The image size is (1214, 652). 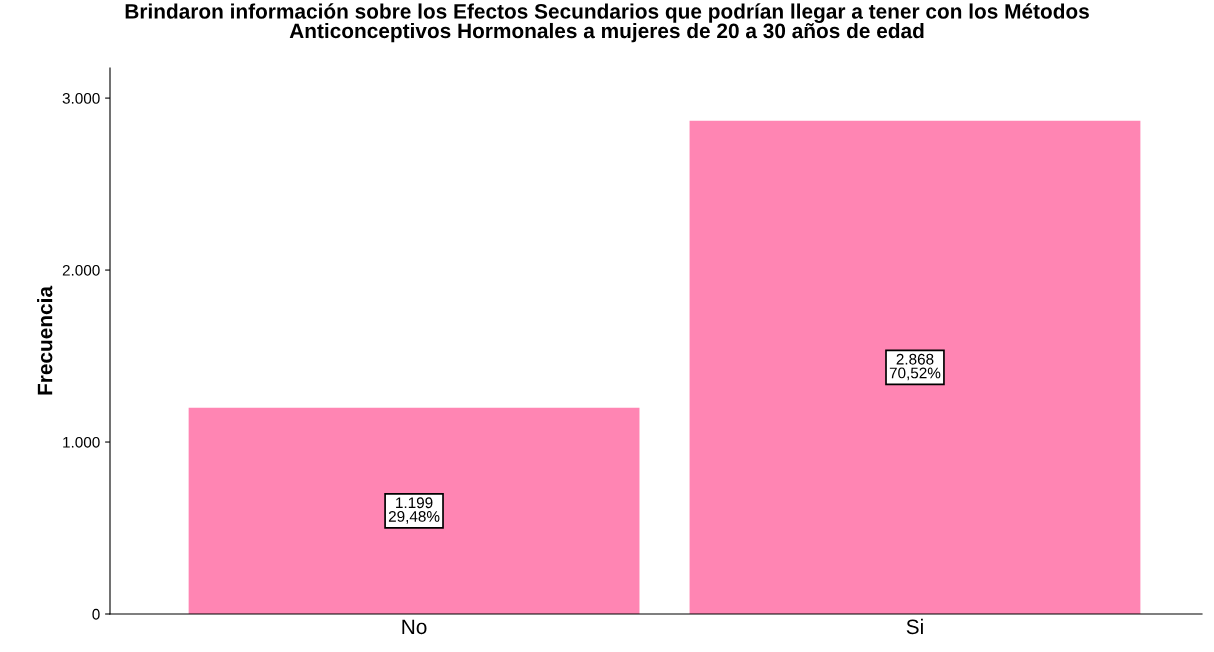 What do you see at coordinates (914, 626) in the screenshot?
I see `x-tick-label: Si` at bounding box center [914, 626].